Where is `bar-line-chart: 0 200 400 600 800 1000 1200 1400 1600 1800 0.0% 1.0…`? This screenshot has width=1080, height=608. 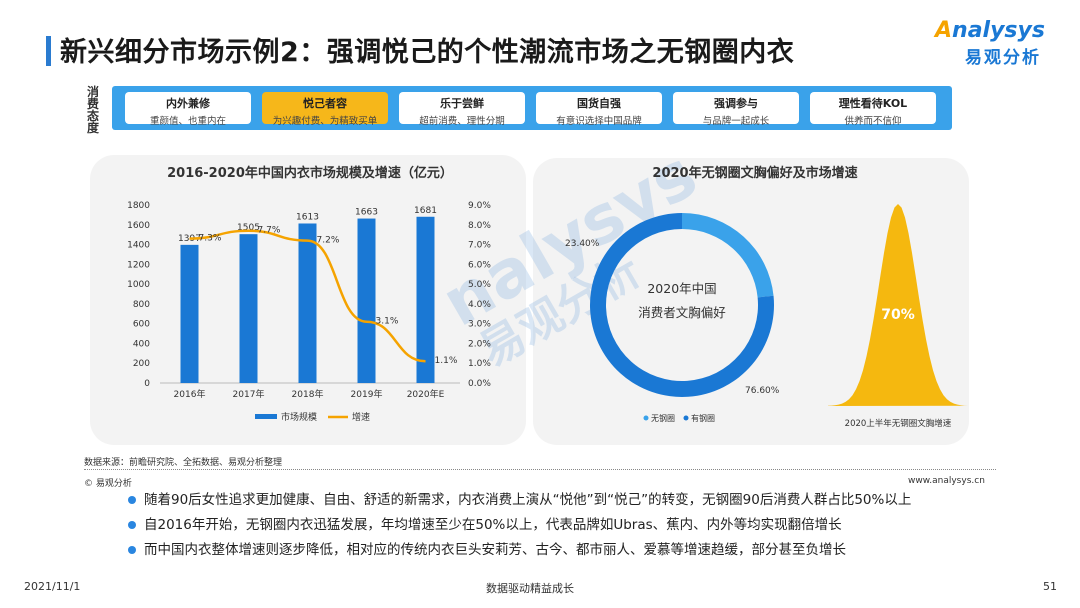 bar-line-chart: 0 200 400 600 800 1000 1200 1400 1600 1800 0.0% 1.0… is located at coordinates (309, 312).